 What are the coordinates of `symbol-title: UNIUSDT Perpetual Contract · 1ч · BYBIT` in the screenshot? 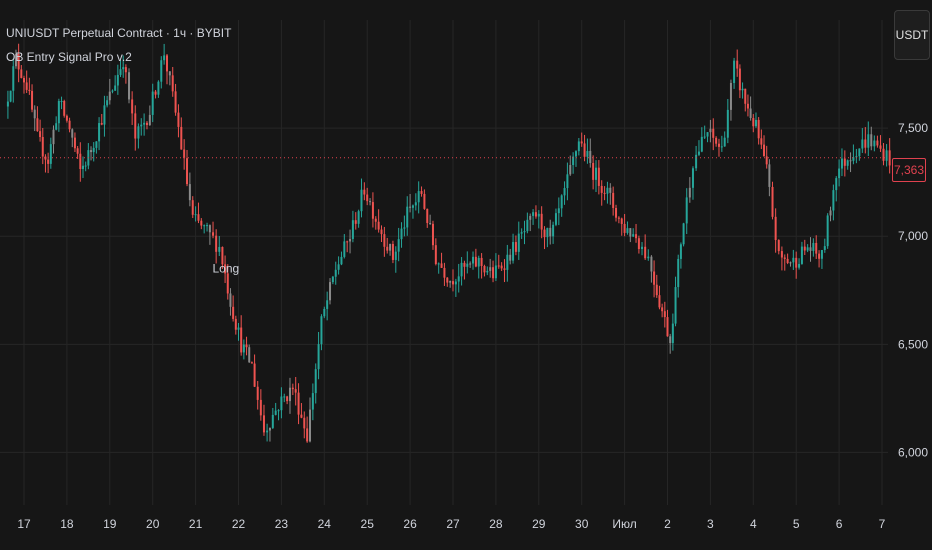 It's located at (119, 33).